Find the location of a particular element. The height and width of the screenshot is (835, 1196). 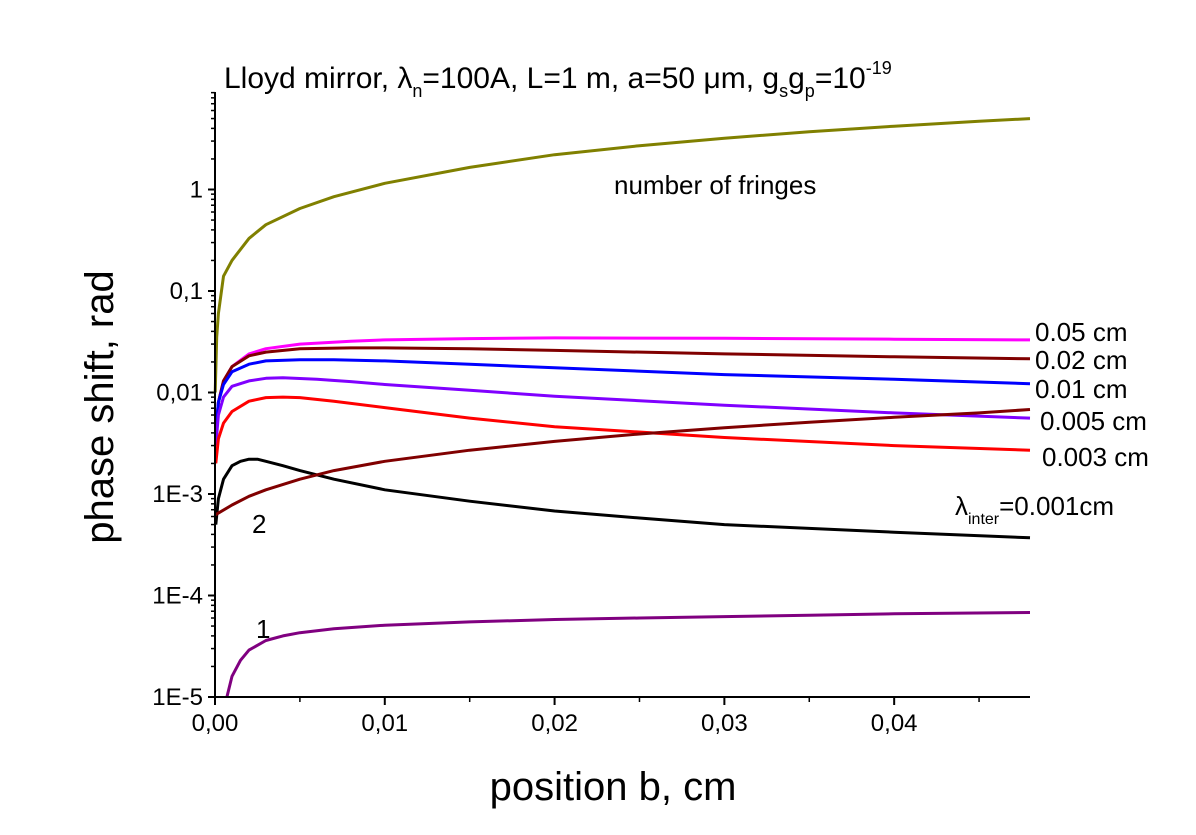

label-0.005cm: 0.005 cm is located at coordinates (1093, 421).